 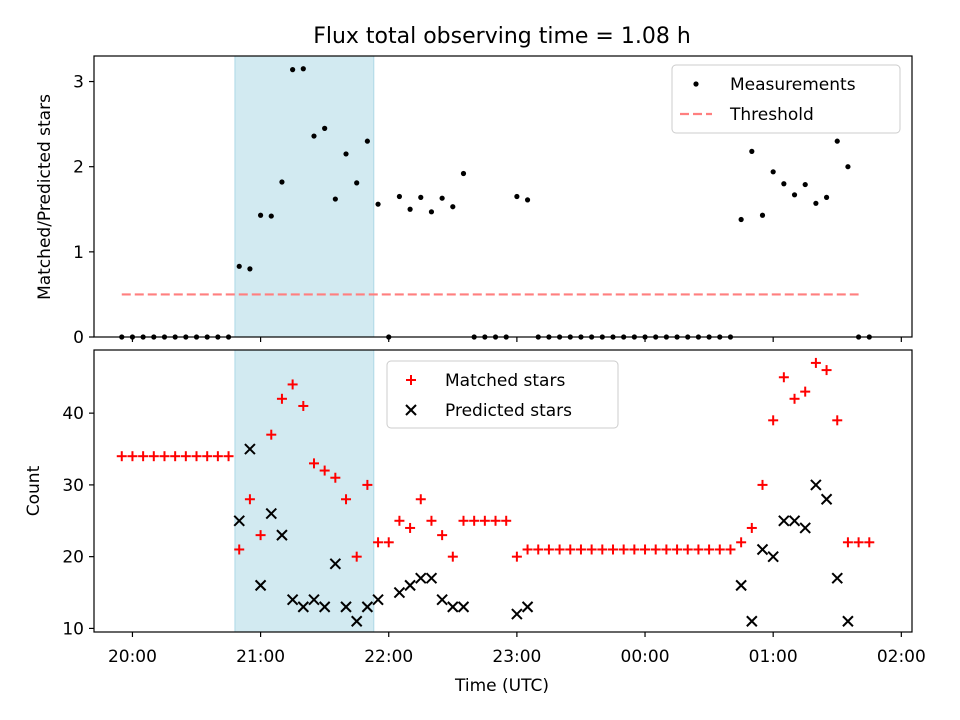 I want to click on top-legend-entry: Threshold, so click(x=747, y=115).